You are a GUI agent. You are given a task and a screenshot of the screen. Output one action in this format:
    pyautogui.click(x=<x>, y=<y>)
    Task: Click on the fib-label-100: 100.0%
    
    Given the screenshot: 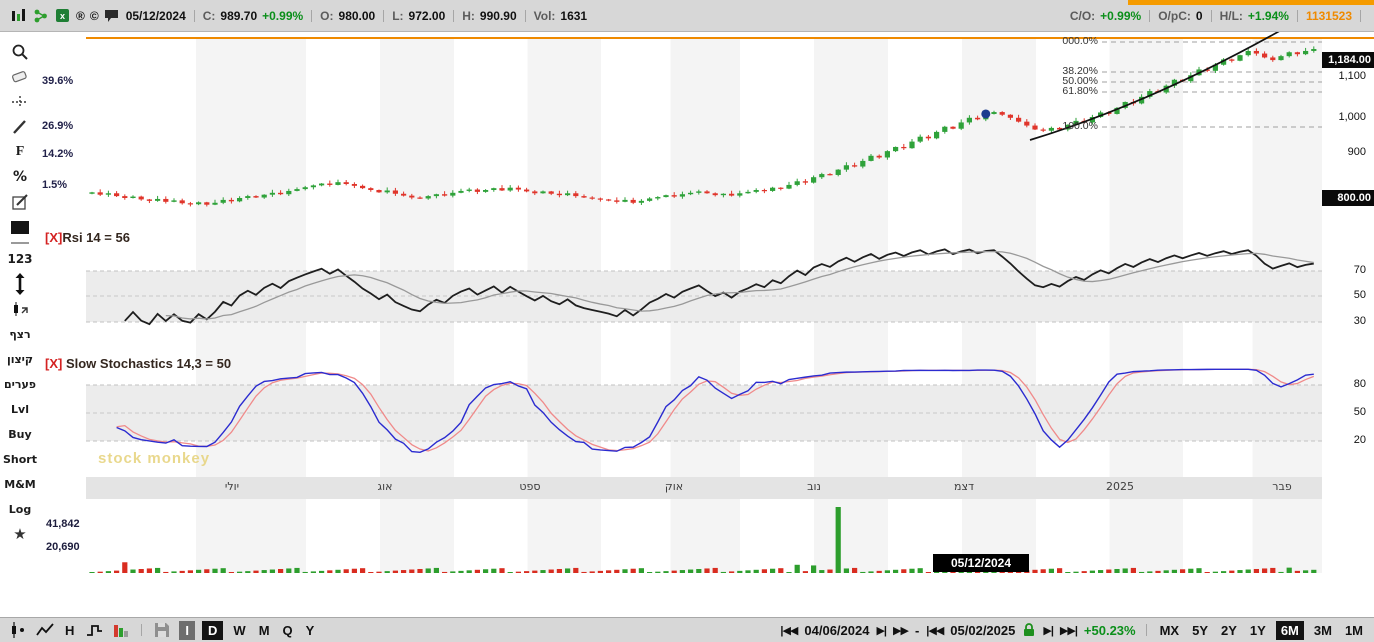 What is the action you would take?
    pyautogui.click(x=1080, y=126)
    